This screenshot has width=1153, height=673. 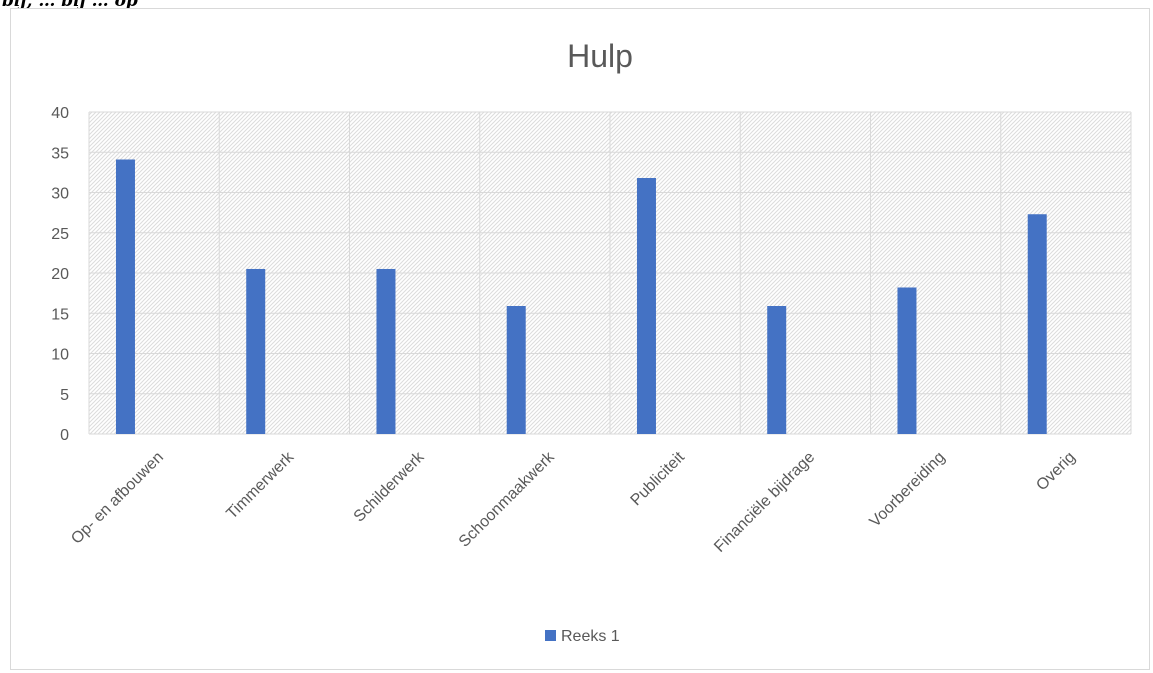 I want to click on legend-label: Reeks 1, so click(x=590, y=636).